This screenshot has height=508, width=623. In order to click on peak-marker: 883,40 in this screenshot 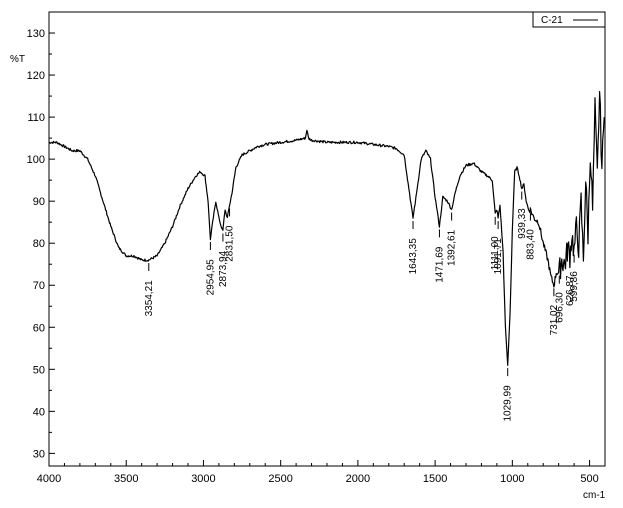, I will do `click(530, 236)`.